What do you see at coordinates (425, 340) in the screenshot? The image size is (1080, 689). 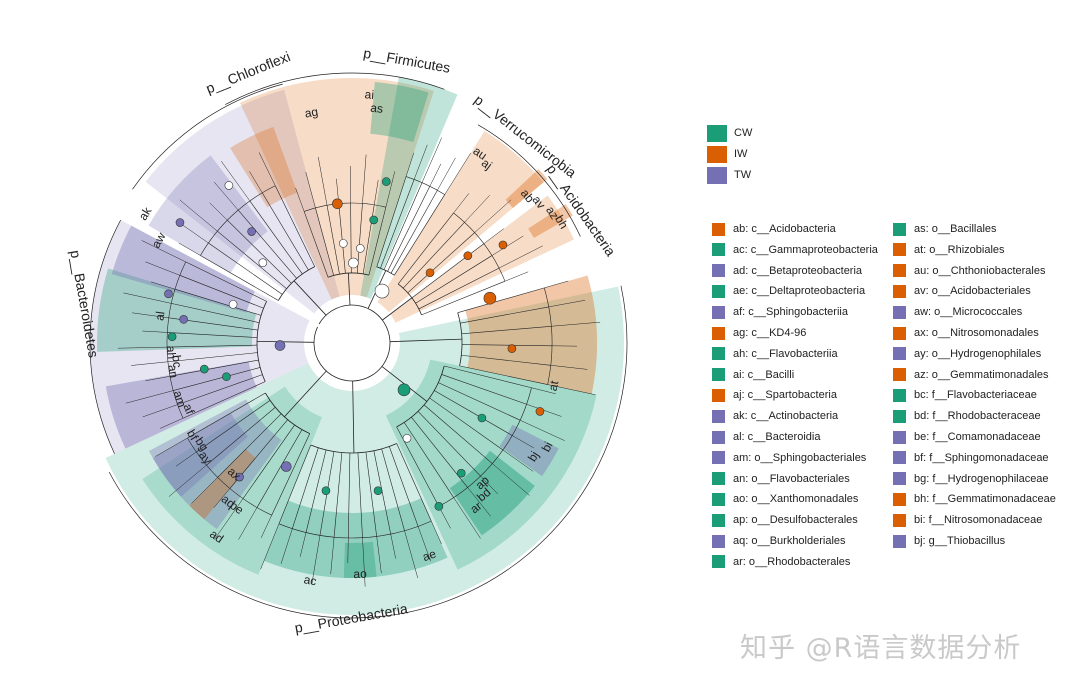 I see `branch-stem` at bounding box center [425, 340].